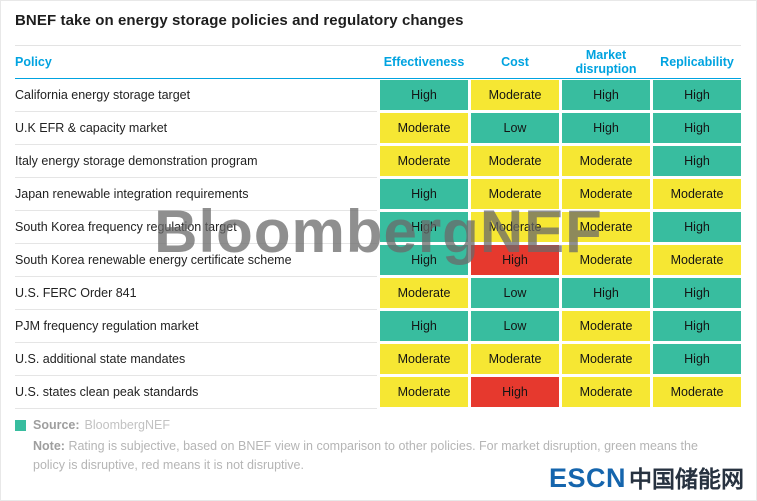  Describe the element at coordinates (196, 293) in the screenshot. I see `policy-name: U.S. FERC Order 841` at that location.